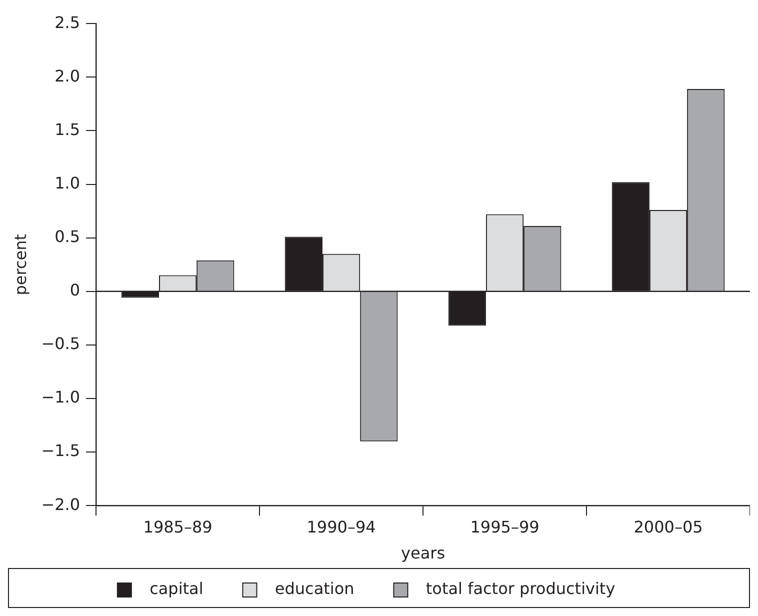 This screenshot has width=758, height=616. What do you see at coordinates (341, 526) in the screenshot?
I see `x-tick-label: 1990–94` at bounding box center [341, 526].